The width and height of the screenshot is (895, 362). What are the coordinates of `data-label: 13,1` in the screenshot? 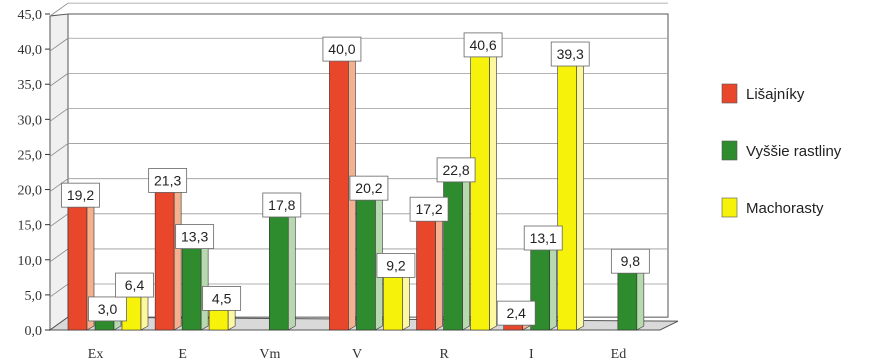 It's located at (543, 238).